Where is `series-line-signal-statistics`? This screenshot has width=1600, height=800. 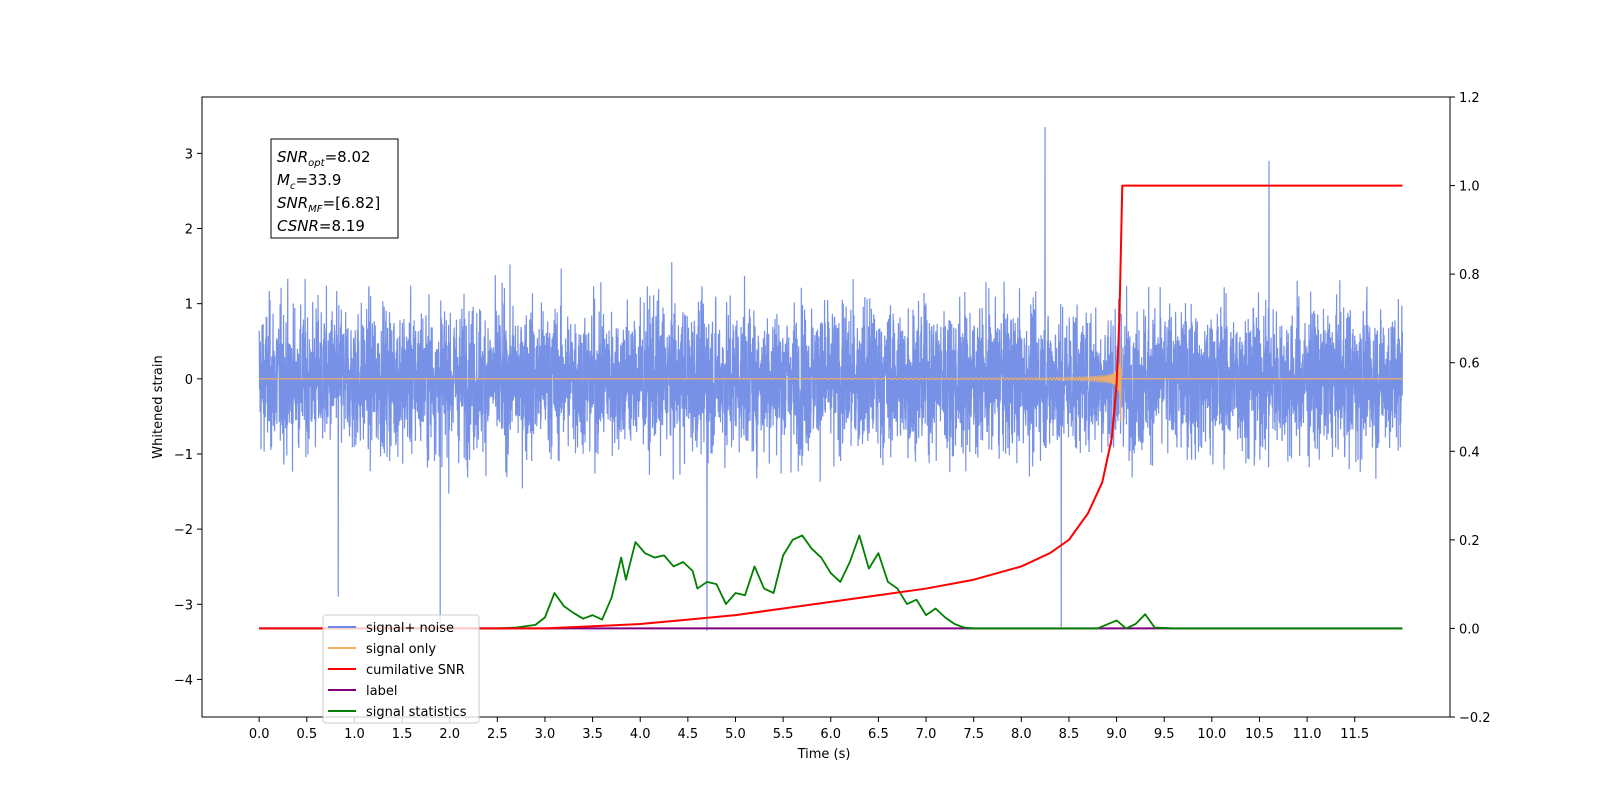 series-line-signal-statistics is located at coordinates (831, 582).